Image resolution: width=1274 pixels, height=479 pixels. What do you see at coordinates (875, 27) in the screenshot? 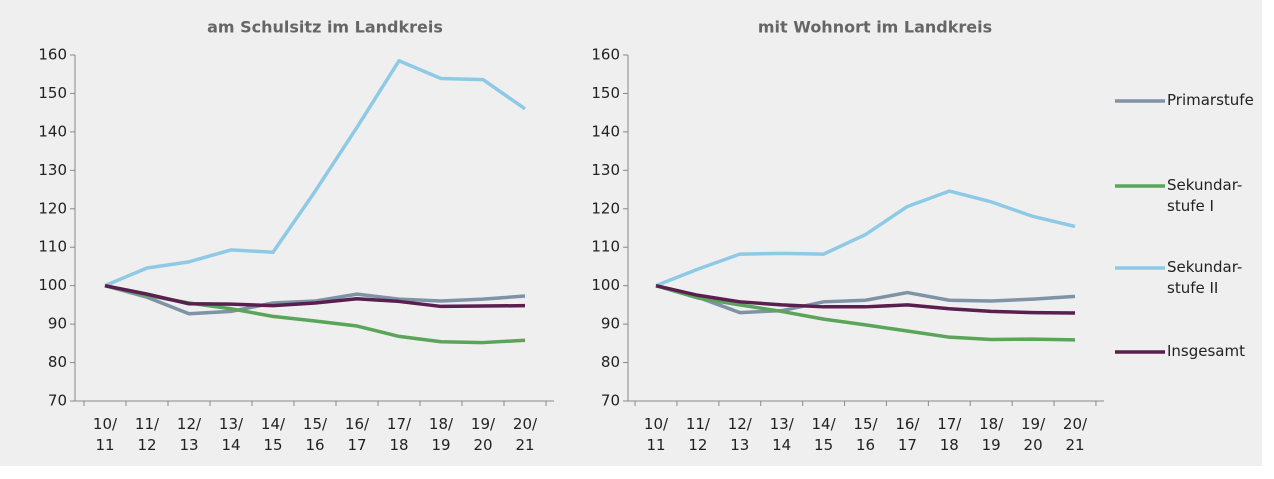
I see `chart-title: mit Wohnort im Landkreis` at bounding box center [875, 27].